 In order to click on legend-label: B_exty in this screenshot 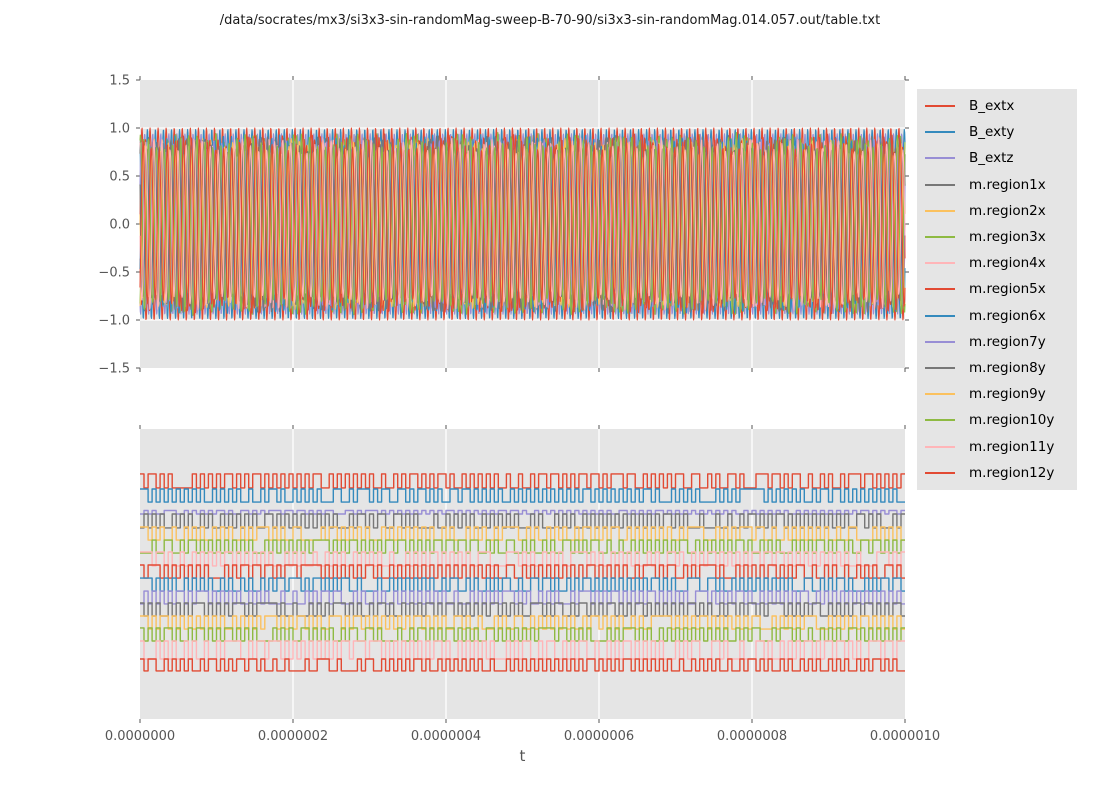, I will do `click(992, 132)`.